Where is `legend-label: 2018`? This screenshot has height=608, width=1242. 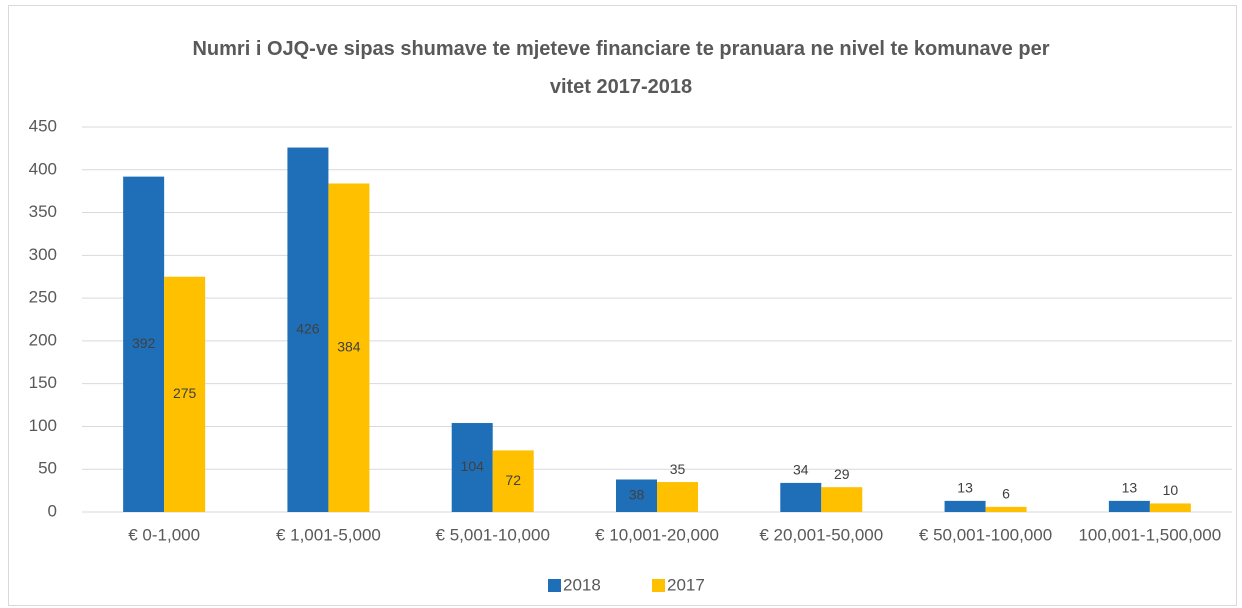 legend-label: 2018 is located at coordinates (582, 584).